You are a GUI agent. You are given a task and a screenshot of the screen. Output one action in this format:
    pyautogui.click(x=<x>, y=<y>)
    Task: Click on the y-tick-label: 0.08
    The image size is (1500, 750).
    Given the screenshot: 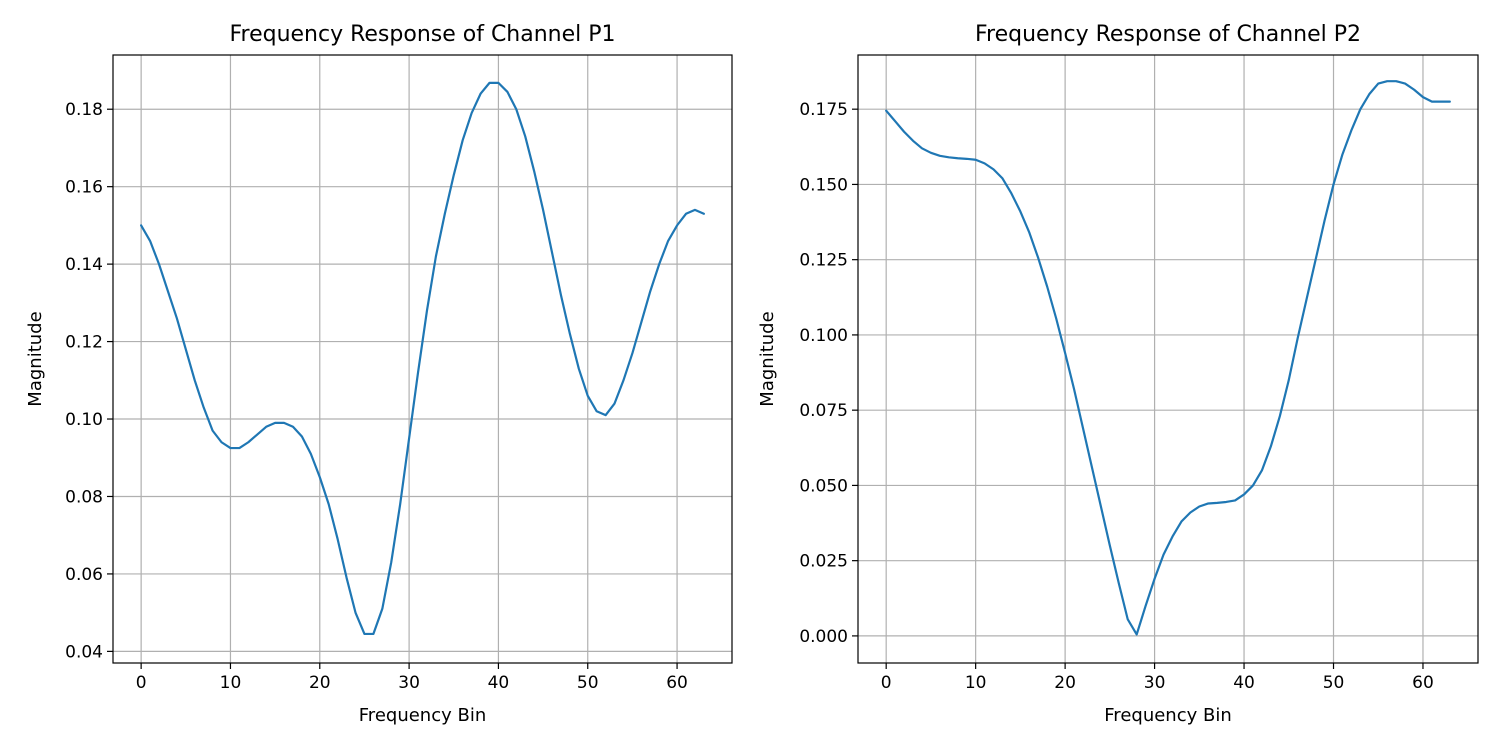 What is the action you would take?
    pyautogui.click(x=84, y=497)
    